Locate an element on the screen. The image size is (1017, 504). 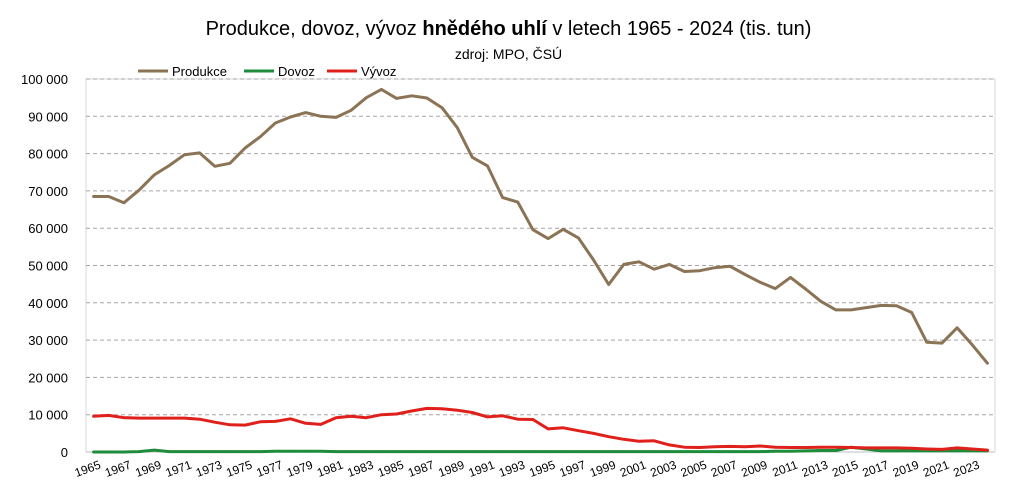
x-tick-label: 1979 is located at coordinates (300, 469).